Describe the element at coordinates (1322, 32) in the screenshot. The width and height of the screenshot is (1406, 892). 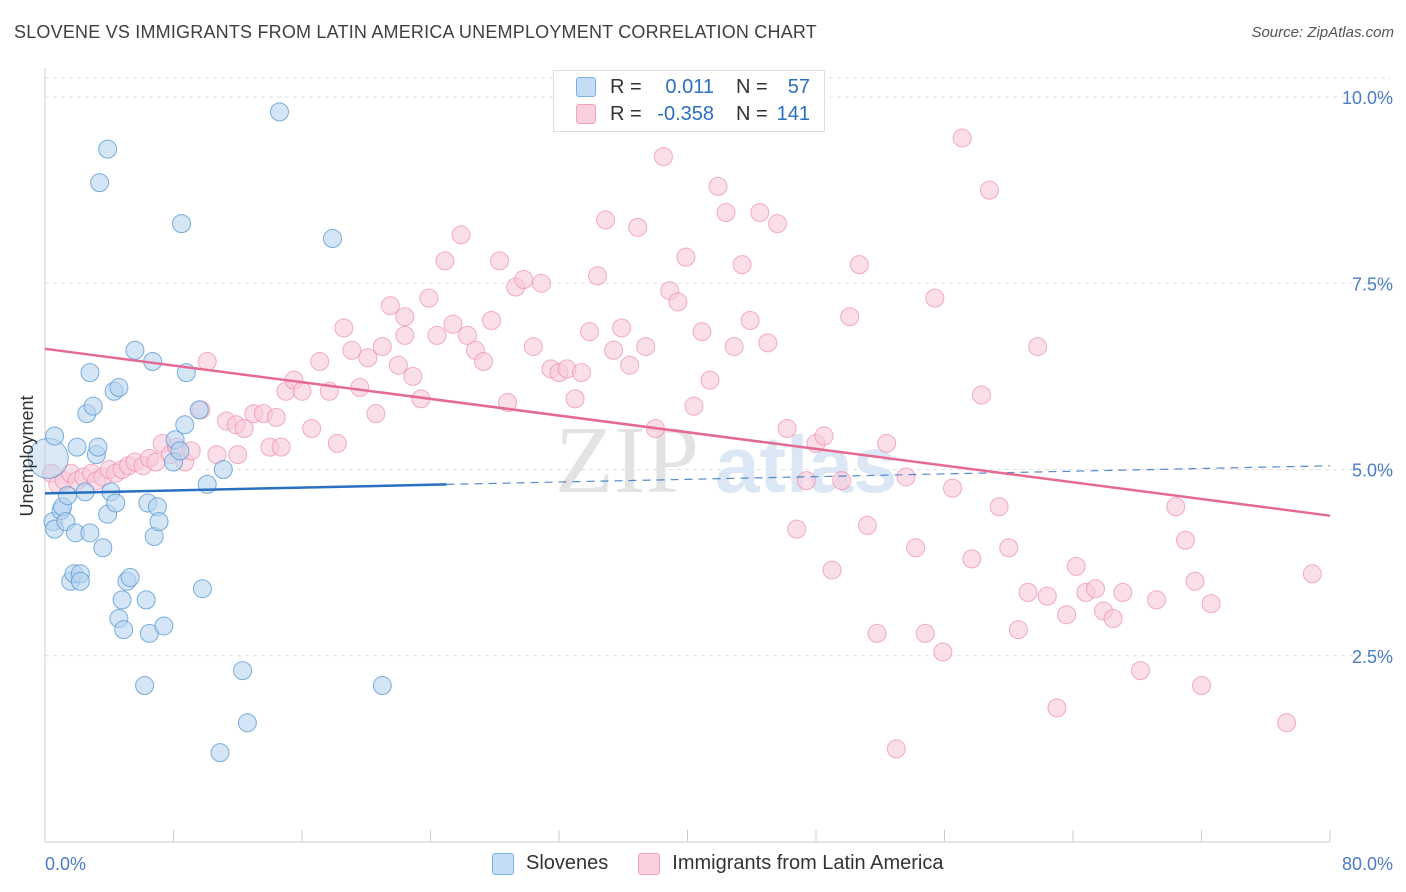
I see `source-label: Source: ZipAtlas.com` at that location.